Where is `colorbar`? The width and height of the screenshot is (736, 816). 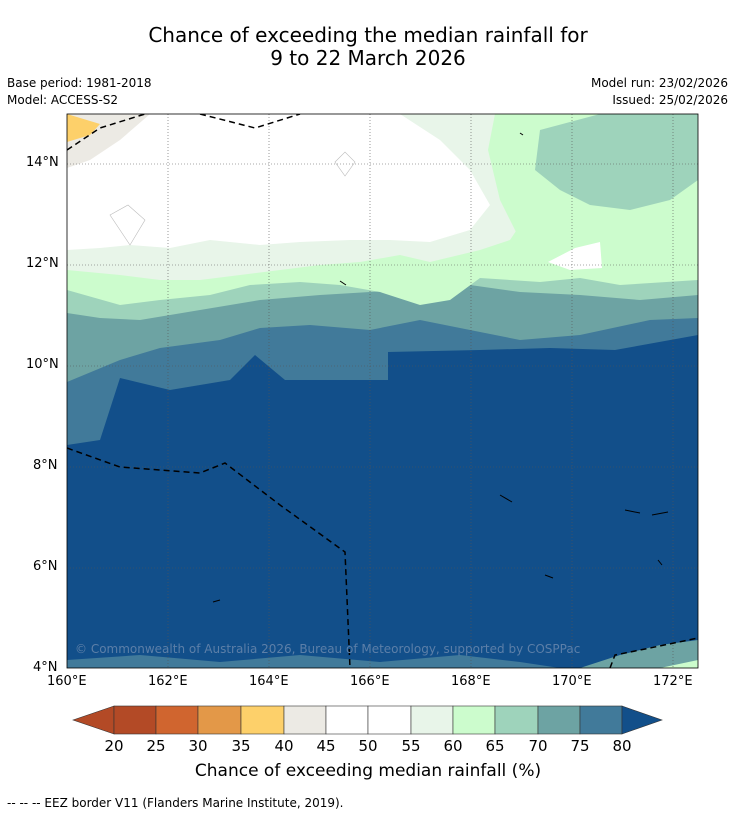
colorbar is located at coordinates (367, 720).